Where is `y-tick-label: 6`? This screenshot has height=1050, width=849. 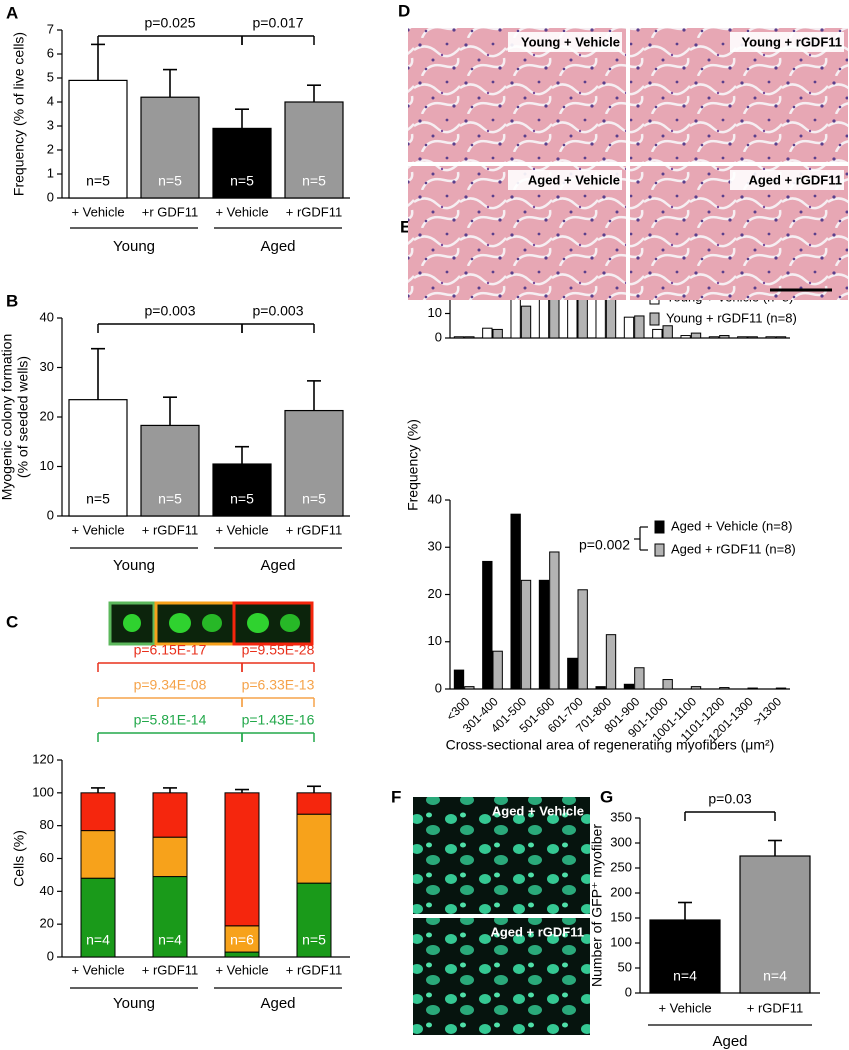
y-tick-label: 6 is located at coordinates (50, 52).